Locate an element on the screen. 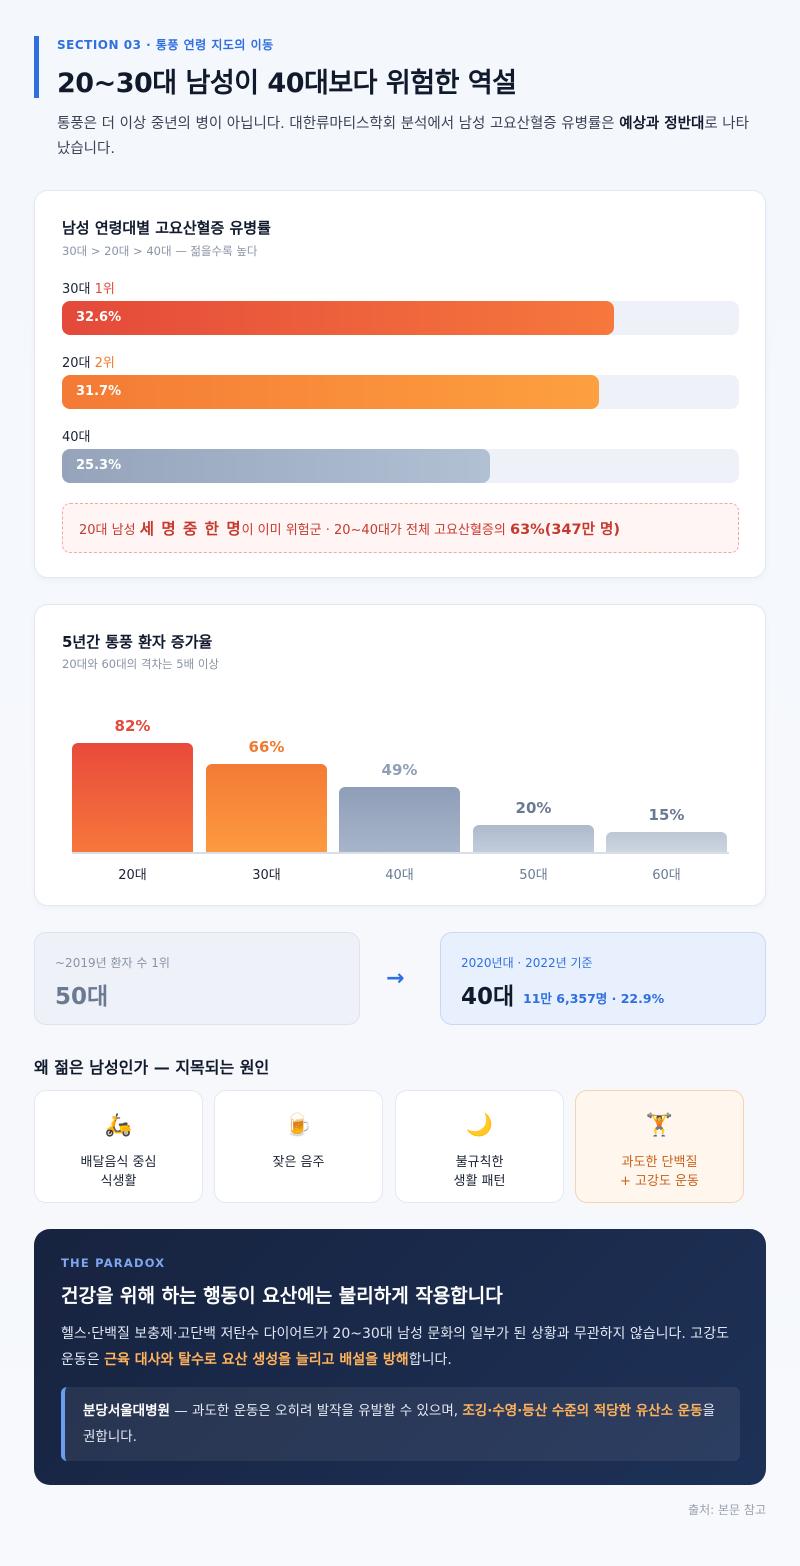  age-label: 40대 is located at coordinates (76, 437).